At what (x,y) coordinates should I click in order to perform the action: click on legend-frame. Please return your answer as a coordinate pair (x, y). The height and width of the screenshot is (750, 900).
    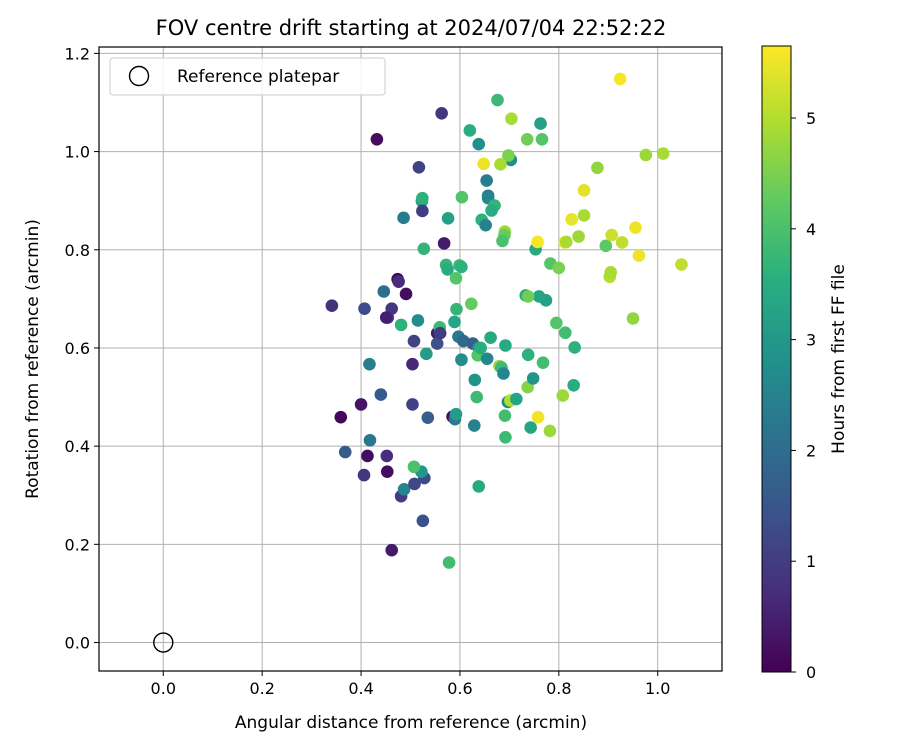
    Looking at the image, I should click on (247, 76).